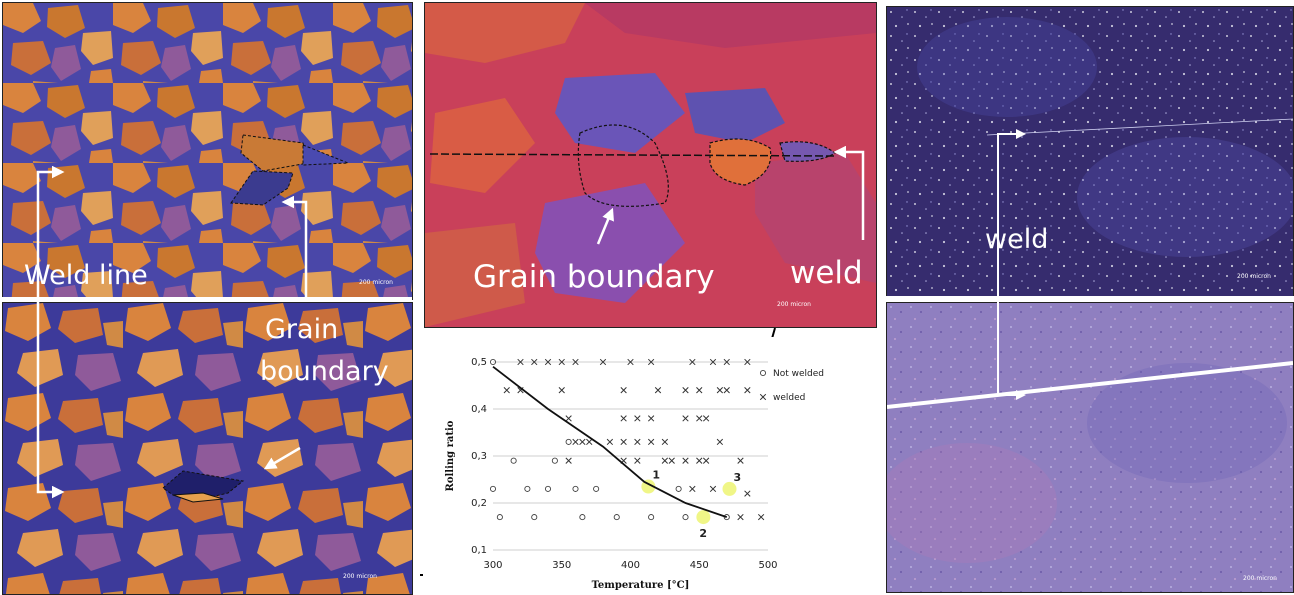 The width and height of the screenshot is (1294, 595). I want to click on x-axis-label: Temperature [°C], so click(641, 585).